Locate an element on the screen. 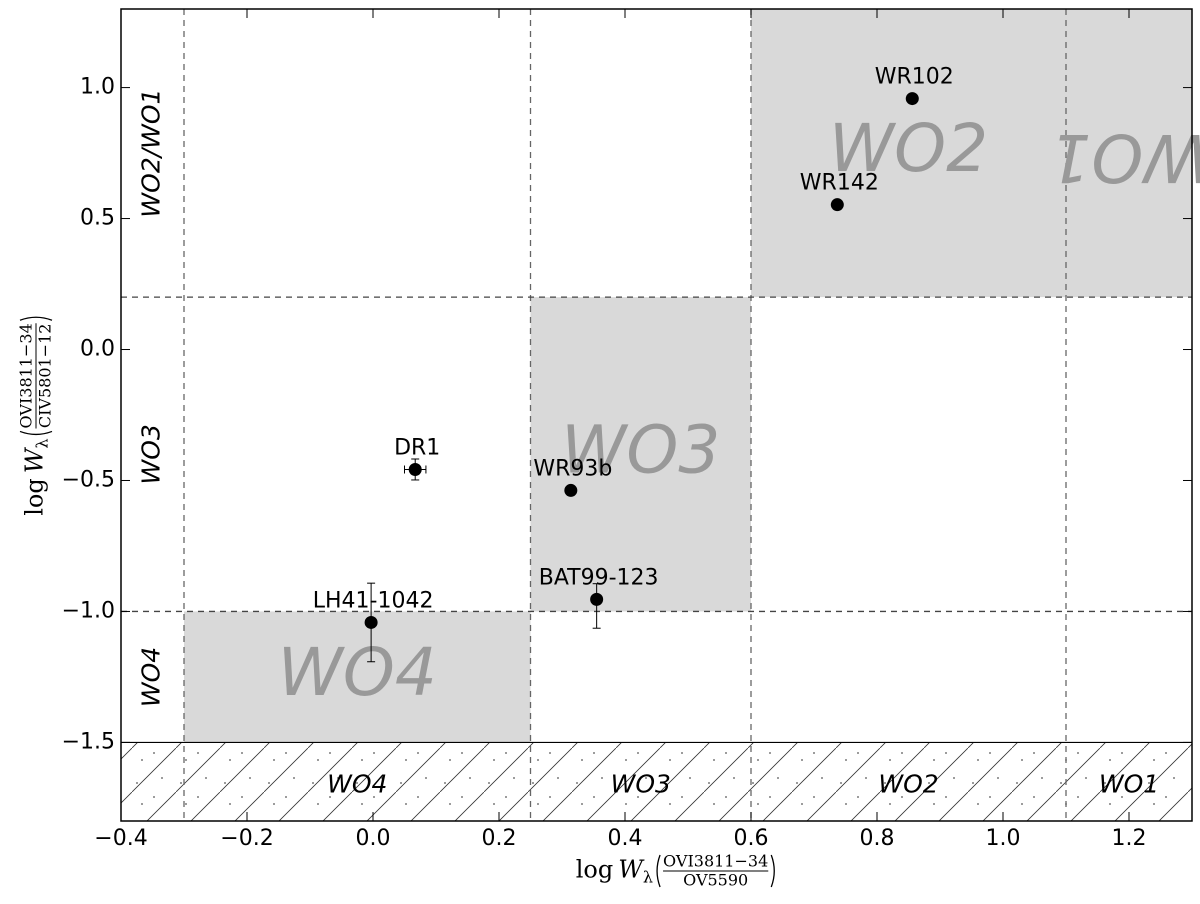 This screenshot has height=904, width=1200. point-label: DR1 is located at coordinates (417, 447).